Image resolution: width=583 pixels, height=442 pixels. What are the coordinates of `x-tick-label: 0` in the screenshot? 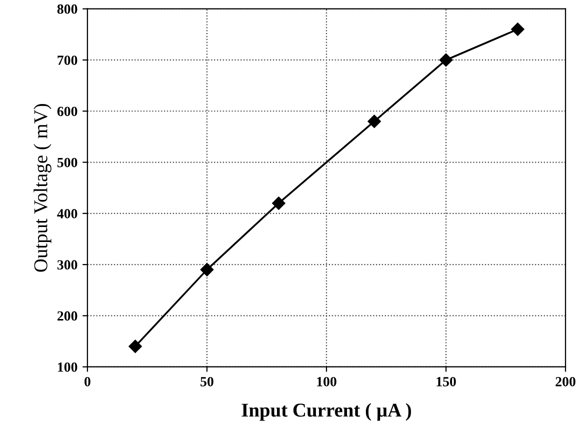 It's located at (87, 381).